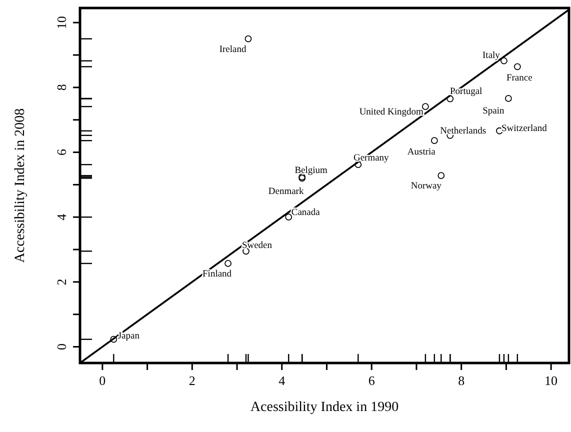 This screenshot has height=432, width=571. I want to click on annotation: Norway, so click(426, 187).